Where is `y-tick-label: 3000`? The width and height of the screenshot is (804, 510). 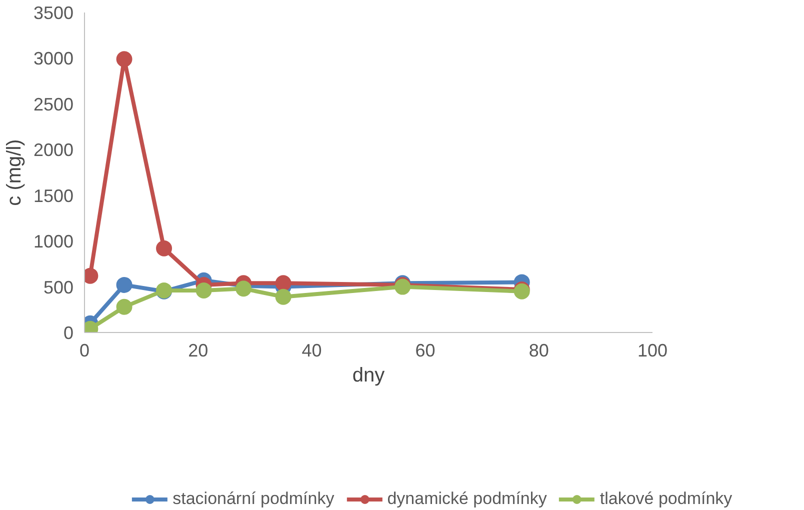
y-tick-label: 3000 is located at coordinates (53, 58).